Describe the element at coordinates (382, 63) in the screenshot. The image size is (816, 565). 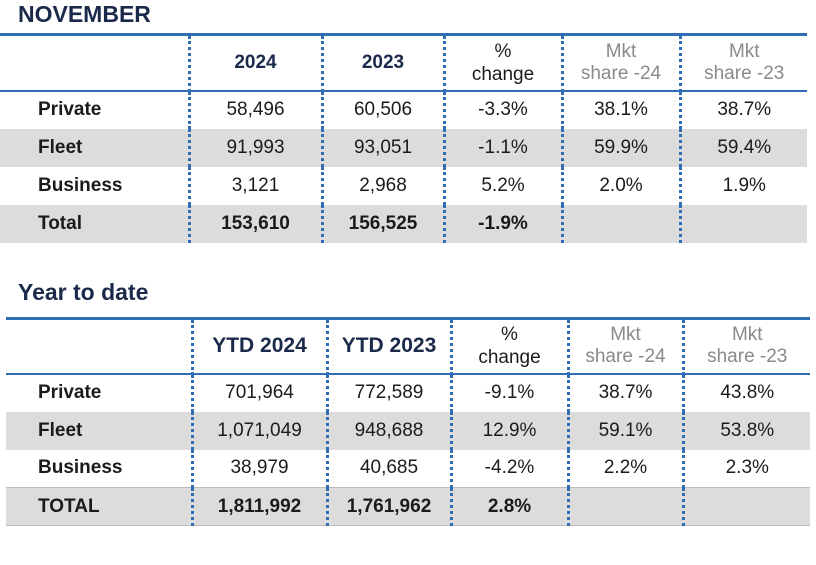
I see `header-2023: 2023` at that location.